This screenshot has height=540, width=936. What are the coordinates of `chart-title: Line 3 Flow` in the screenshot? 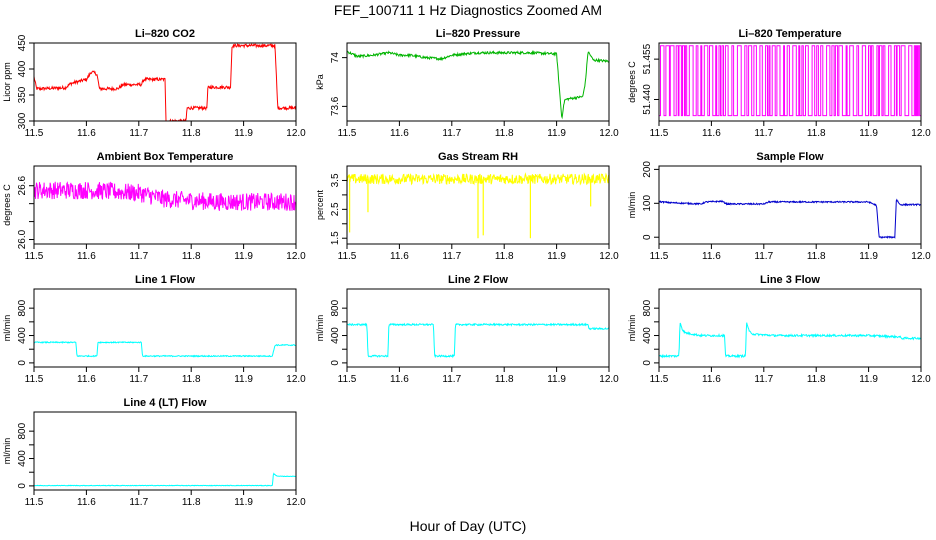 It's located at (790, 280).